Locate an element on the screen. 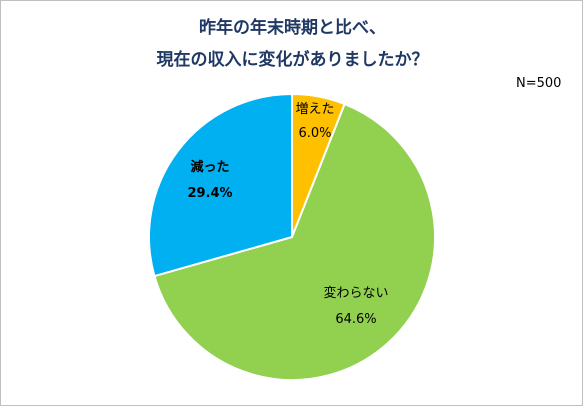  chart-title-line-2: 現在の収入に変化がありましたか？ is located at coordinates (292, 60).